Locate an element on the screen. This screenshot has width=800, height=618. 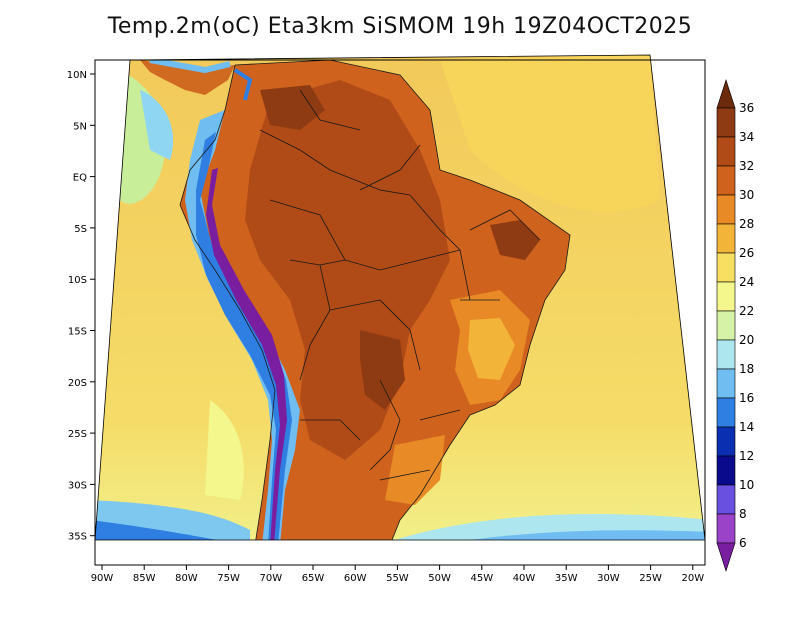
colorbar-label: 18 is located at coordinates (746, 369).